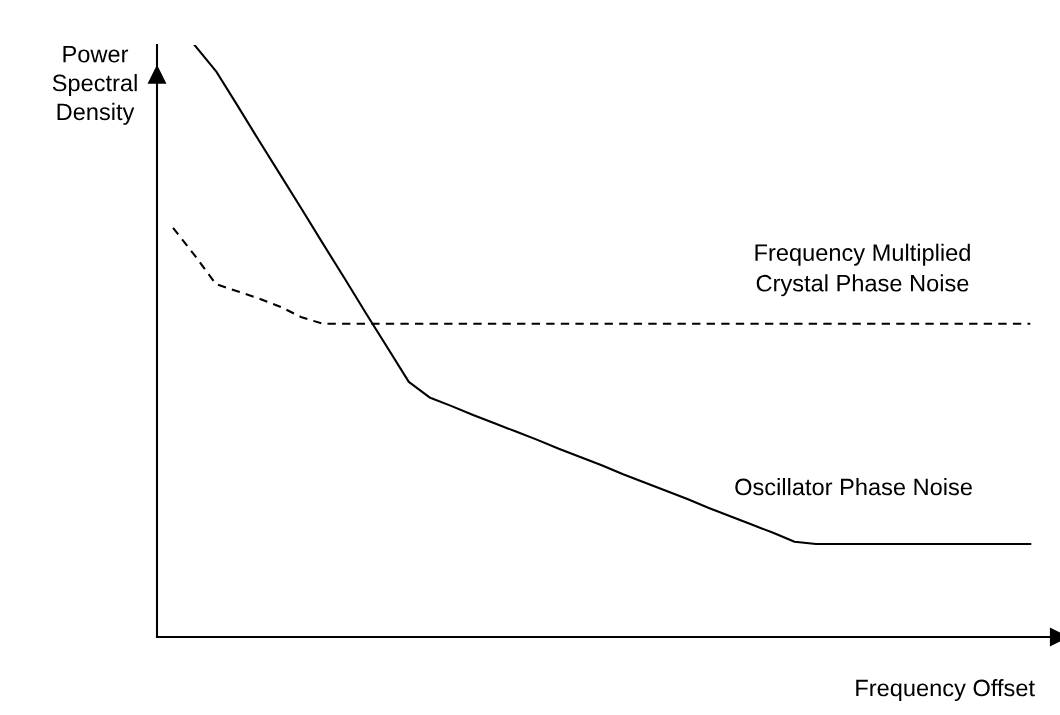 The image size is (1060, 715). Describe the element at coordinates (853, 486) in the screenshot. I see `series-label: Oscillator Phase Noise` at that location.